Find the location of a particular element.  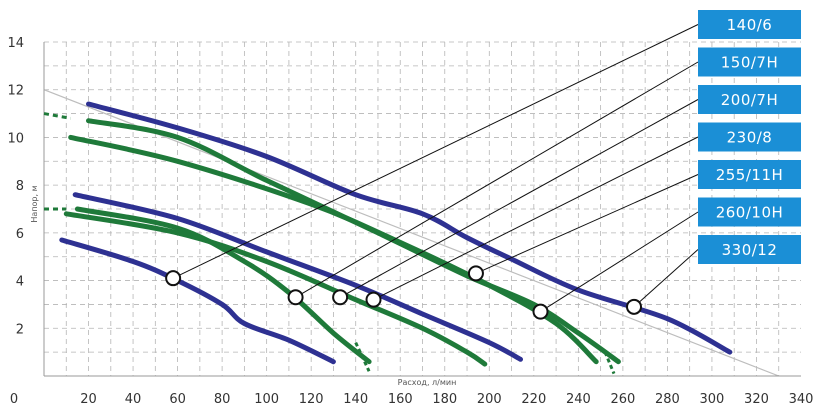

legend-label: 330/12 is located at coordinates (750, 250).